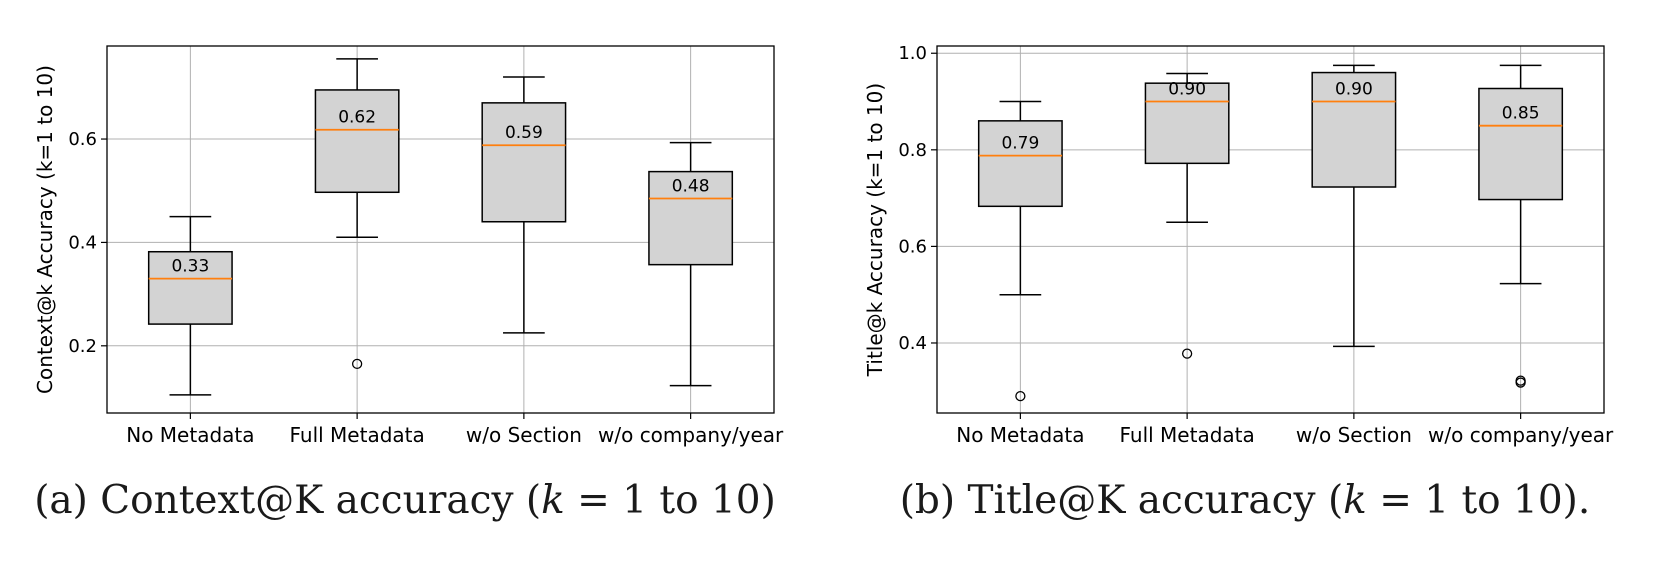  Describe the element at coordinates (190, 267) in the screenshot. I see `median-label: 0.33` at that location.